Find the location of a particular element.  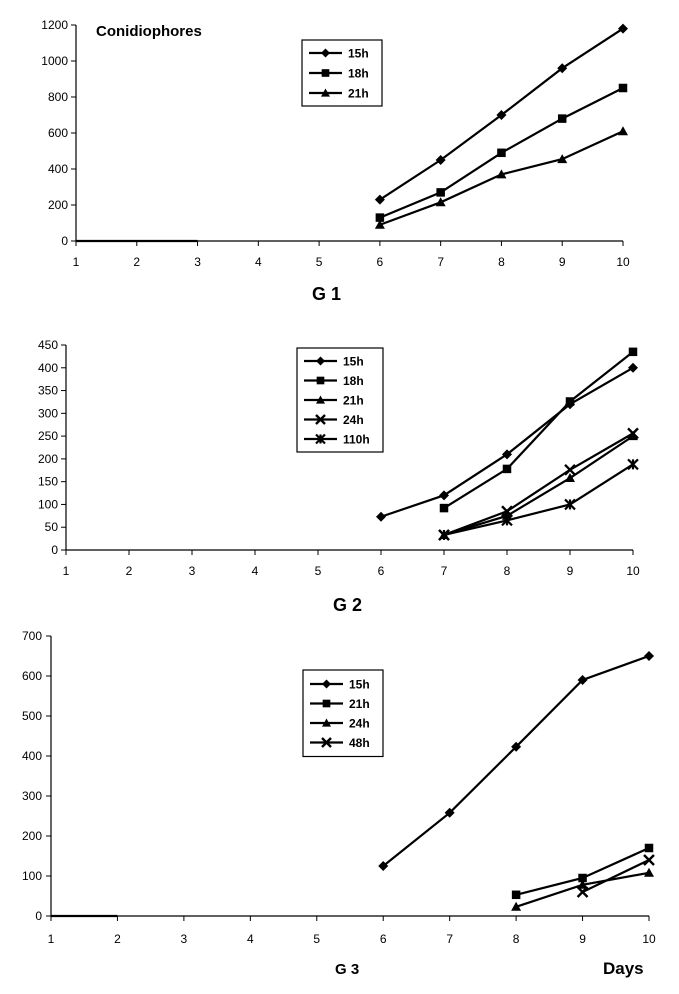

panel-label: G 2 is located at coordinates (347, 605).